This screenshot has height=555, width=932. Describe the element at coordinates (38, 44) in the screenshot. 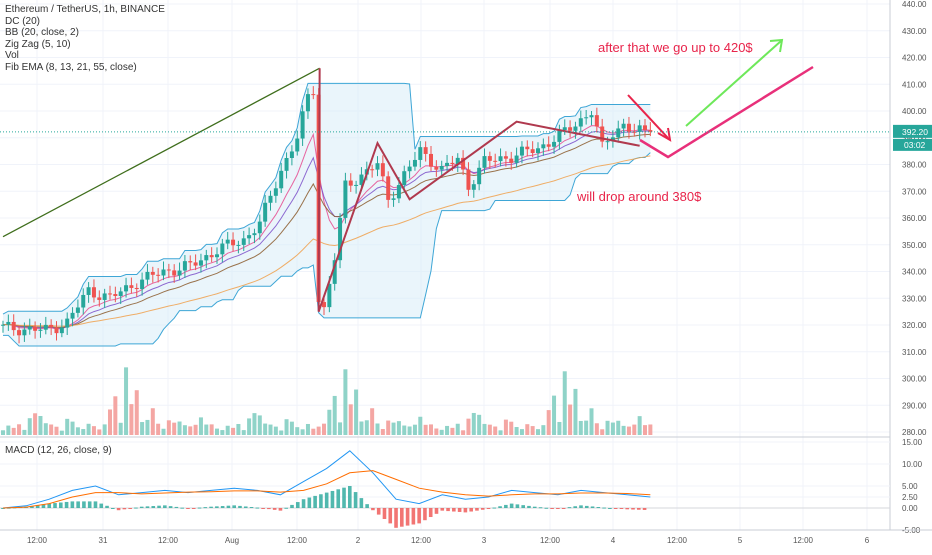

I see `zigzag-indicator-label: Zig Zag (5, 10)` at that location.